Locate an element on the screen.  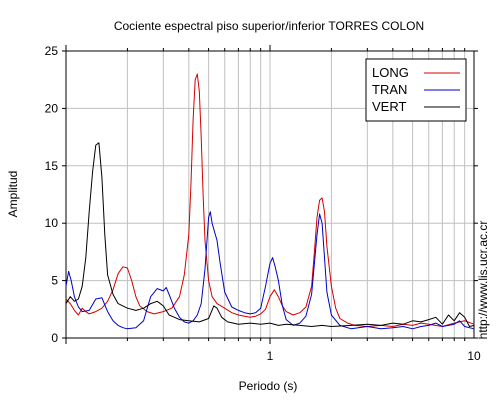
legend-label-vert: VERT is located at coordinates (389, 106).